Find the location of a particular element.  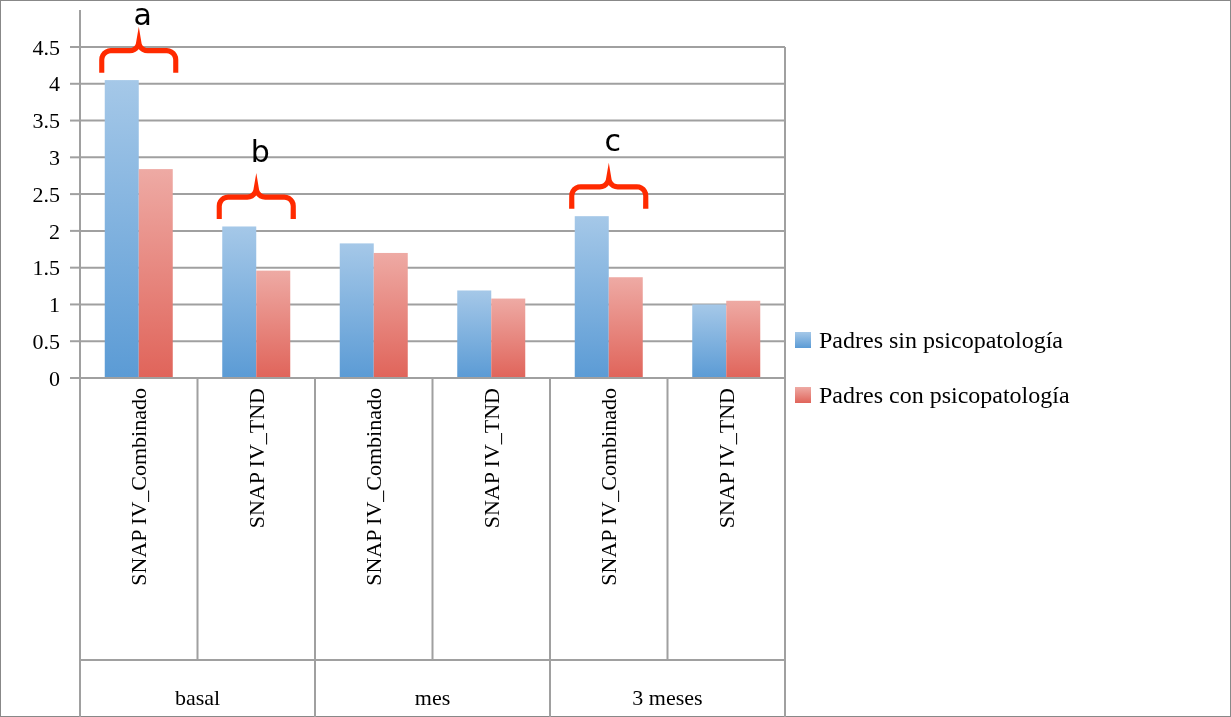

y-tick-label: 0 is located at coordinates (54, 378).